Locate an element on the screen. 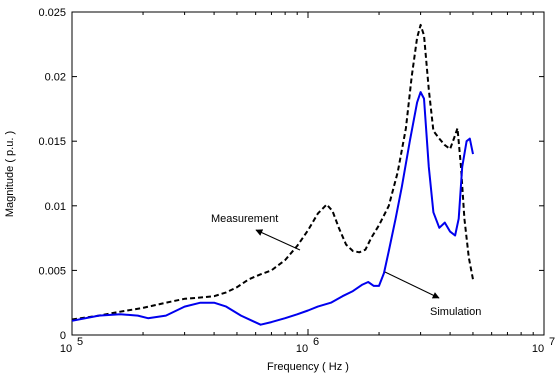 The height and width of the screenshot is (378, 558). x-tick-exponent: 7 is located at coordinates (552, 342).